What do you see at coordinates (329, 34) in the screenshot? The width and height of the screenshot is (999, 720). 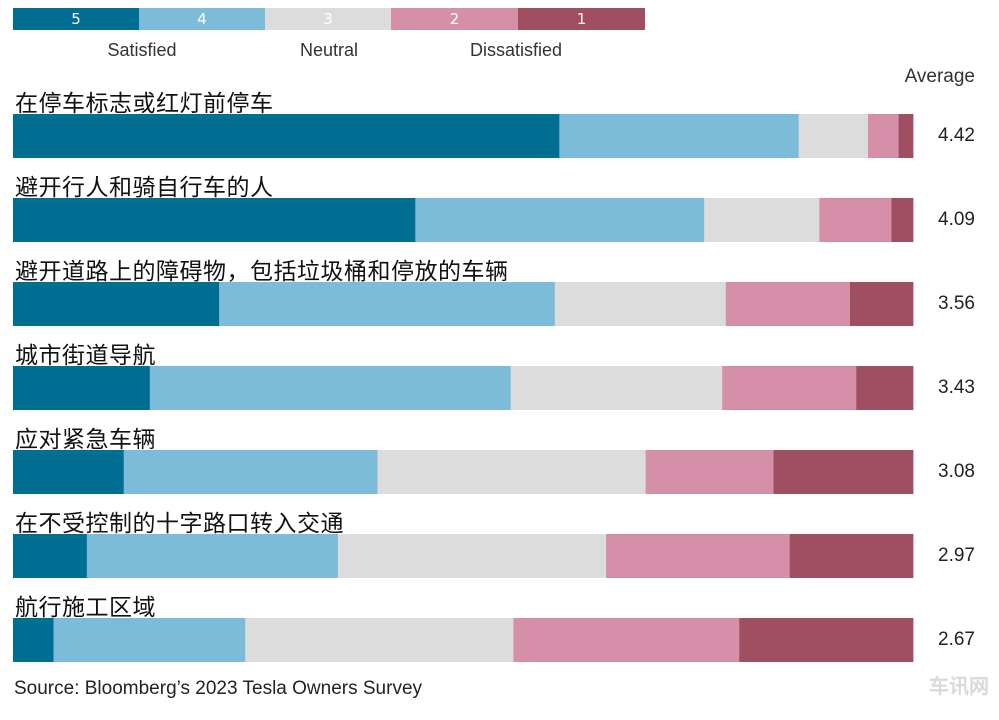 I see `legend: 5 4 3 2 1 Satisfied Neutral Dissatisfied` at bounding box center [329, 34].